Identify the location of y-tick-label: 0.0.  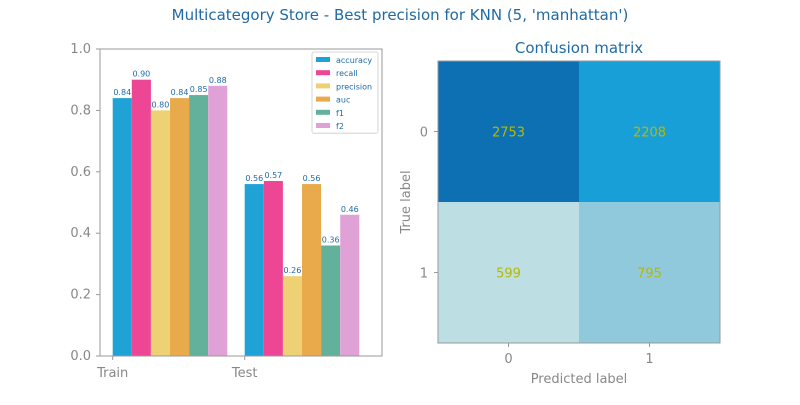
(80, 356).